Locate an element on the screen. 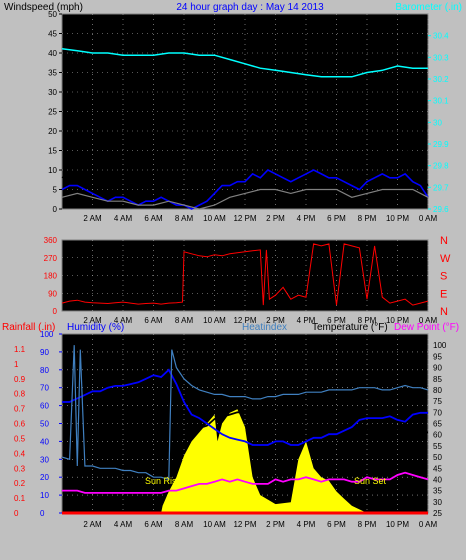 The width and height of the screenshot is (466, 560). temperature-axis-label: Temperature (°F) is located at coordinates (350, 327).